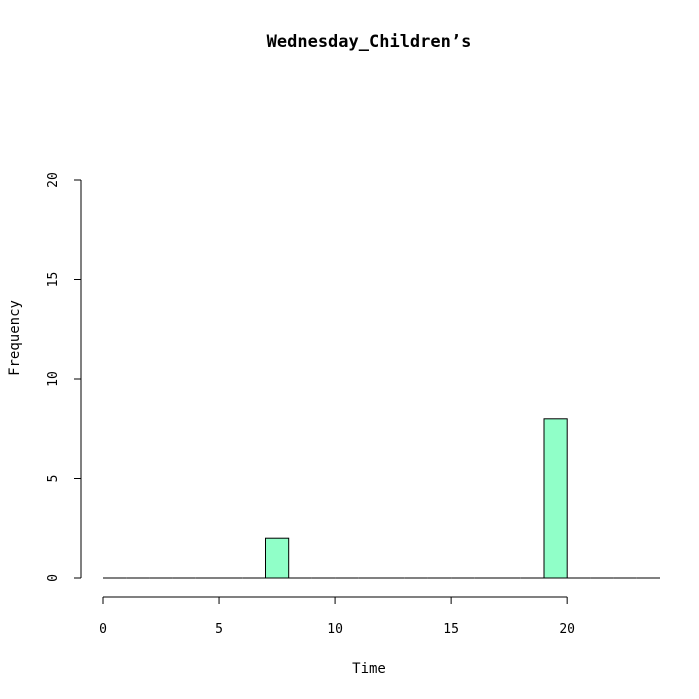 Image resolution: width=699 pixels, height=699 pixels. I want to click on y-tick-label: 15, so click(53, 280).